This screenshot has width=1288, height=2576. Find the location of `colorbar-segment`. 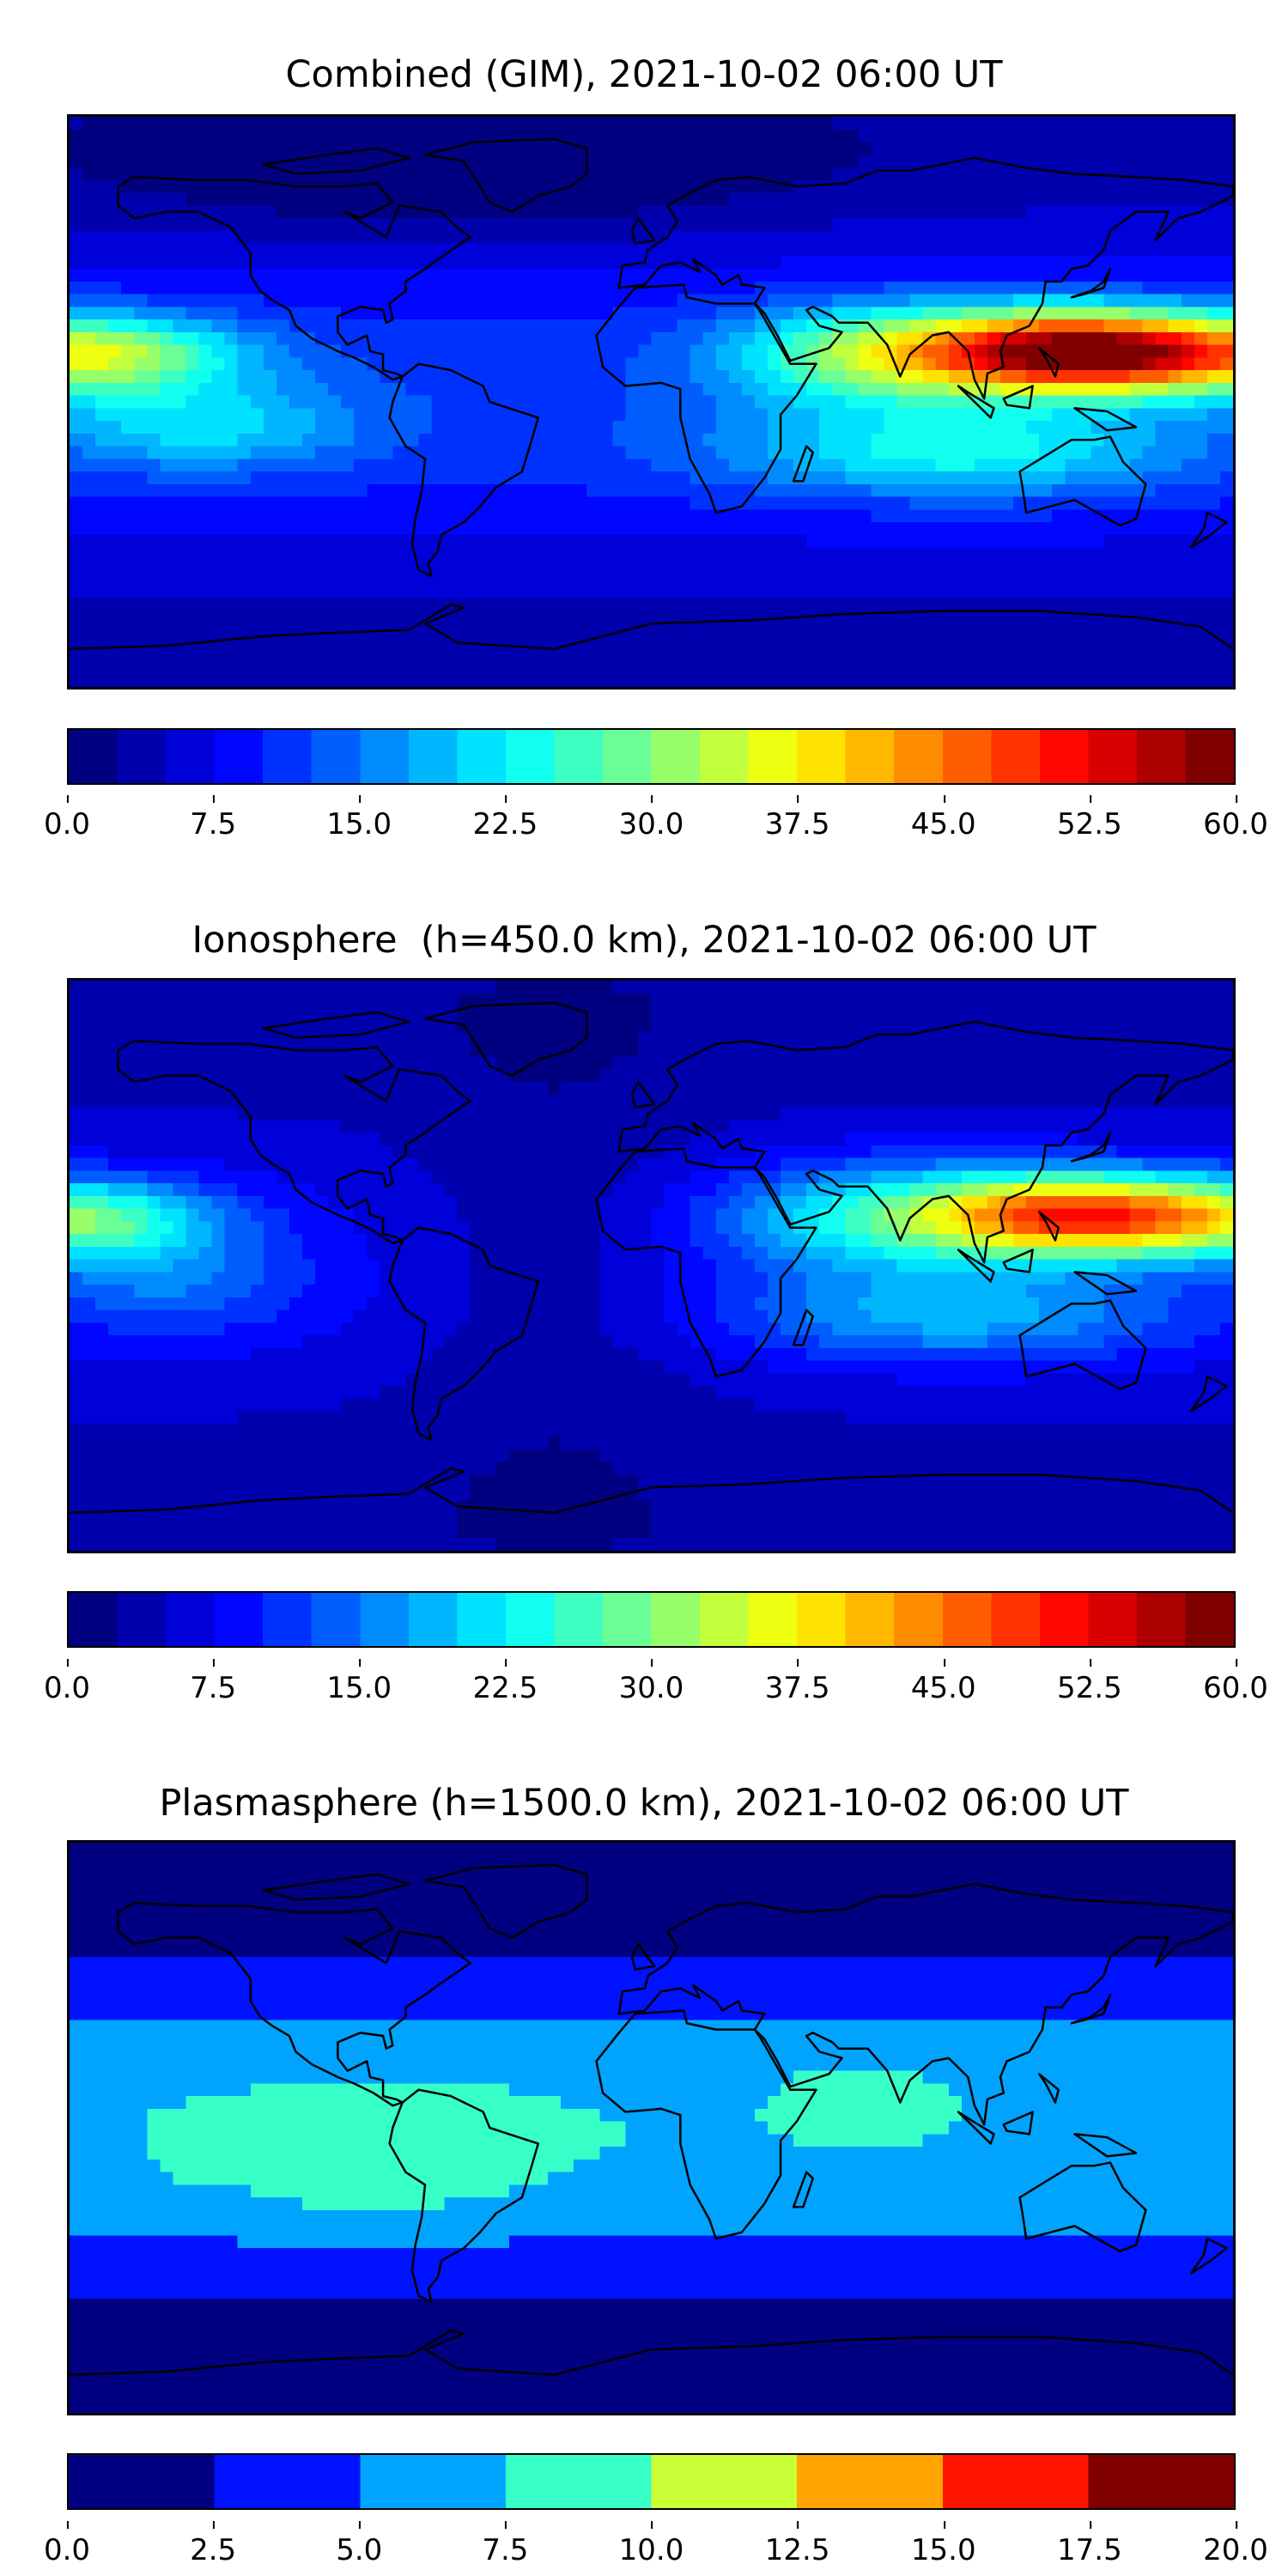

colorbar-segment is located at coordinates (191, 757).